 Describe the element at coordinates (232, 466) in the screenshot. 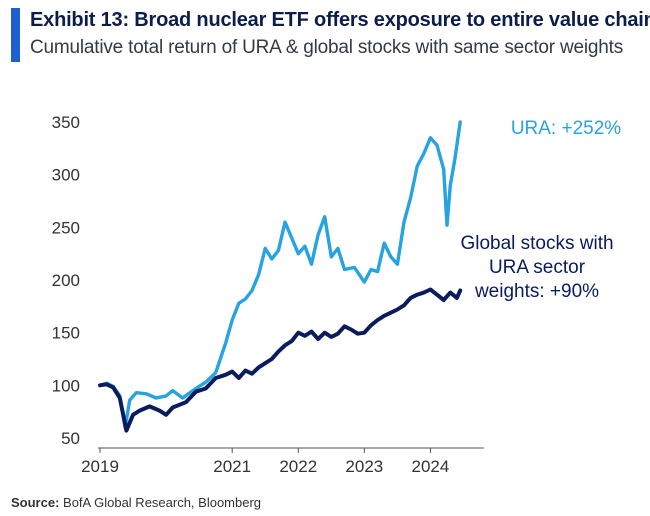

I see `x-tick-label: 2021` at that location.